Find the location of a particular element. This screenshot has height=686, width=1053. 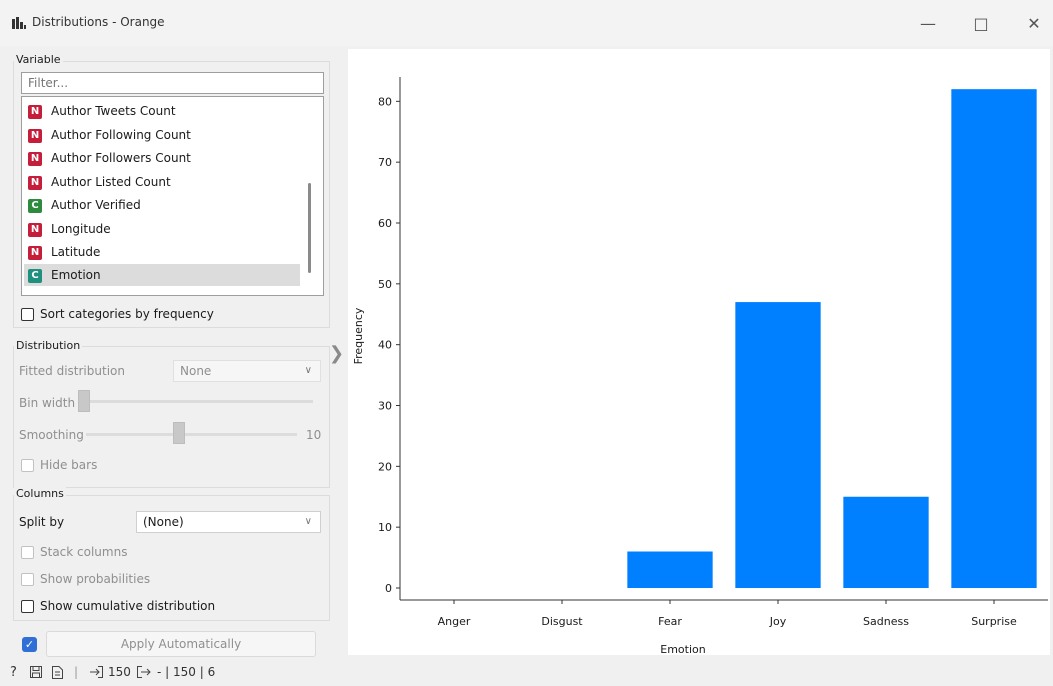

fitted-distribution-label: Fitted distribution is located at coordinates (72, 371).